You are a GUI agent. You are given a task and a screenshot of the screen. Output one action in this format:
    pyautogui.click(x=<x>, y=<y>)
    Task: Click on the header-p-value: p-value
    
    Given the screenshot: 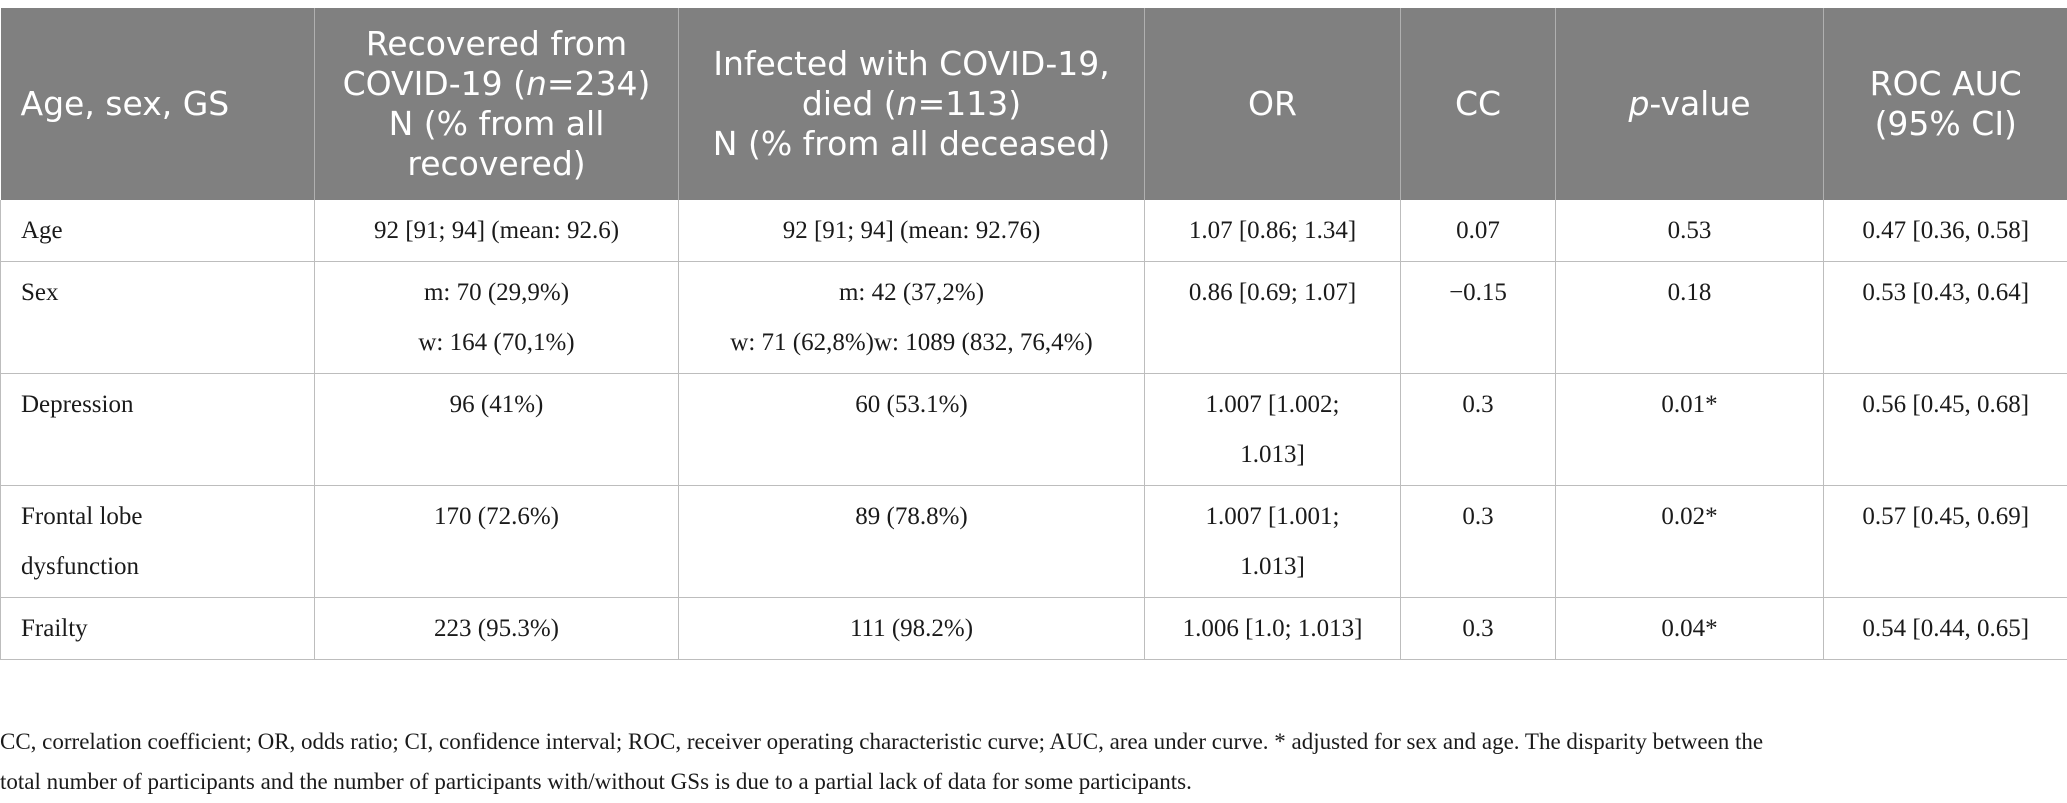 What is the action you would take?
    pyautogui.click(x=1689, y=104)
    